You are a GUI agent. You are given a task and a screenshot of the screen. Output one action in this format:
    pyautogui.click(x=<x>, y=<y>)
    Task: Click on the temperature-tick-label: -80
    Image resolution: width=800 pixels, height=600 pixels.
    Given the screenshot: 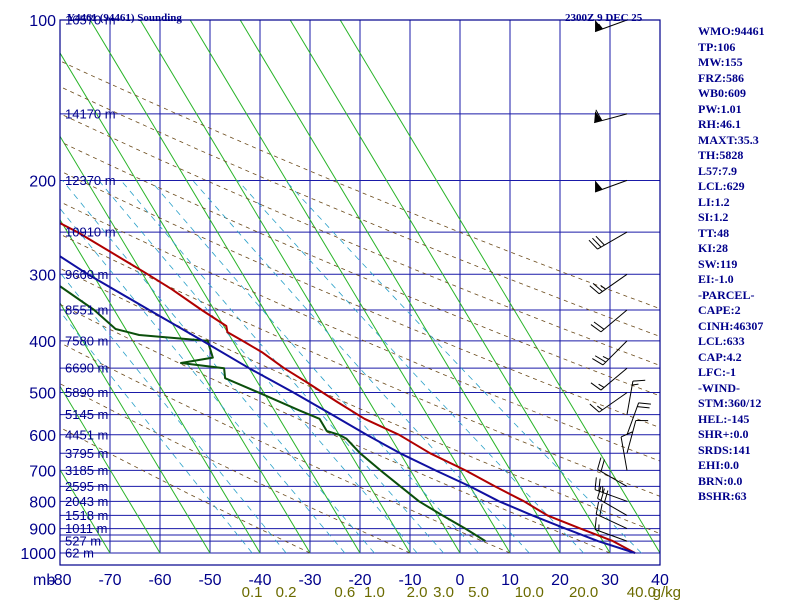 What is the action you would take?
    pyautogui.click(x=59, y=580)
    